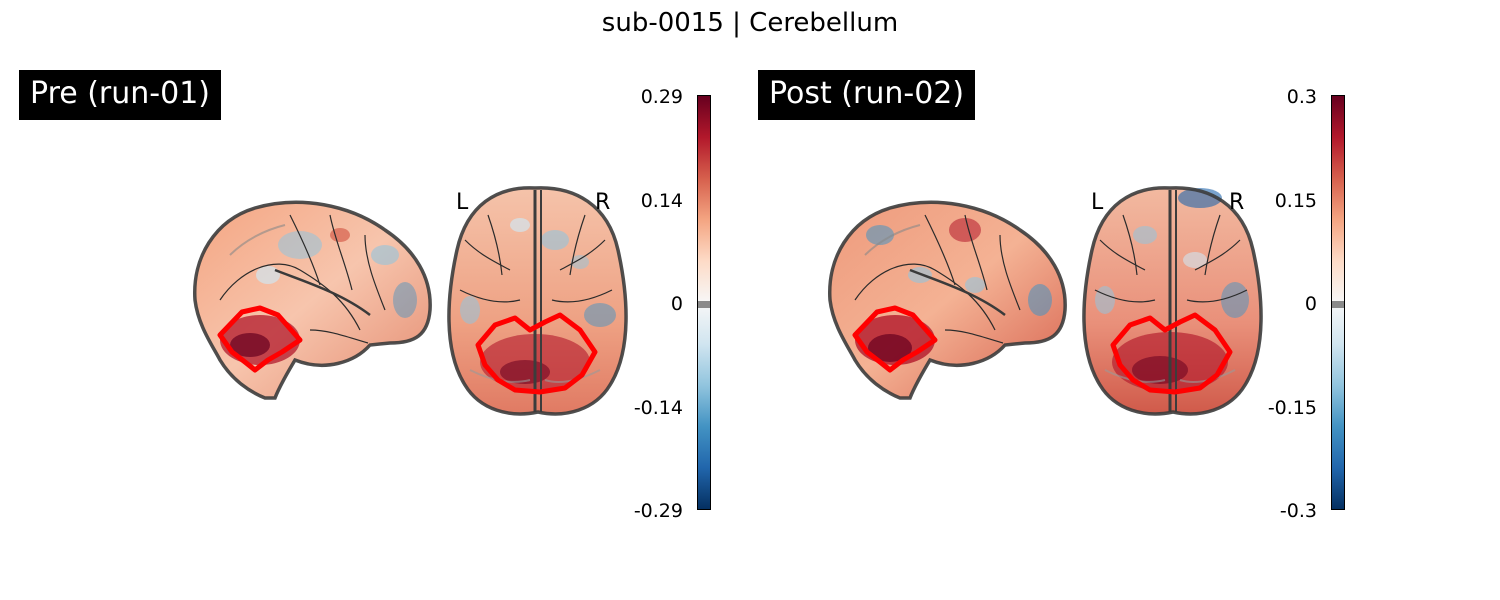 The width and height of the screenshot is (1500, 600). Describe the element at coordinates (1292, 408) in the screenshot. I see `colorbar-tick: -0.15` at that location.